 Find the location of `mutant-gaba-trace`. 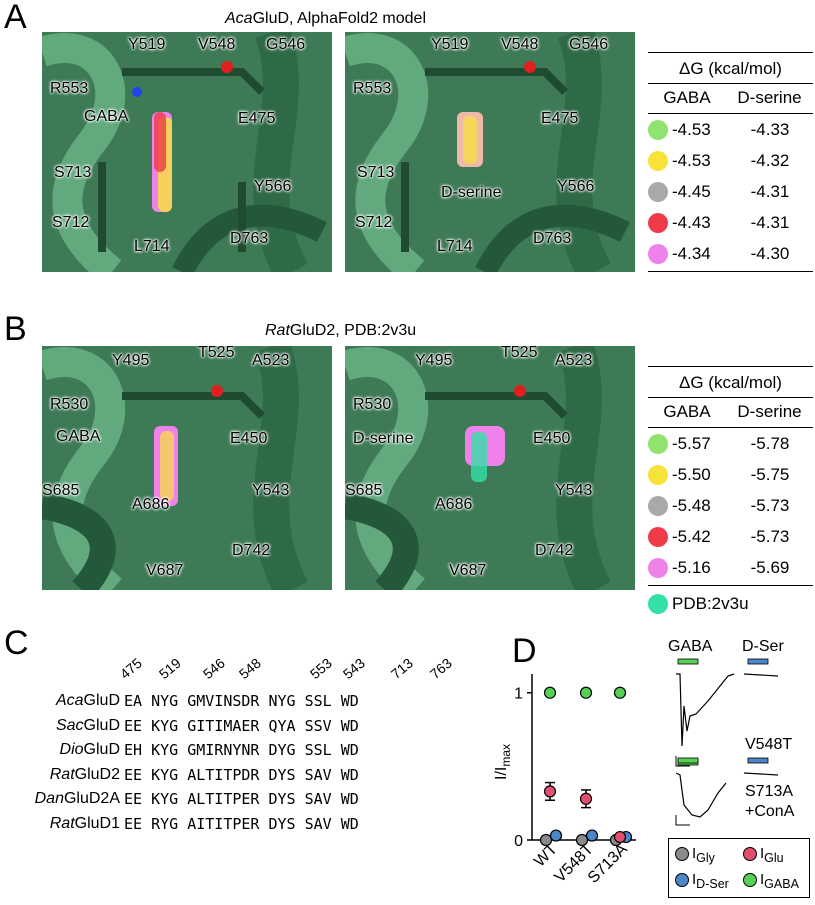

mutant-gaba-trace is located at coordinates (701, 795).